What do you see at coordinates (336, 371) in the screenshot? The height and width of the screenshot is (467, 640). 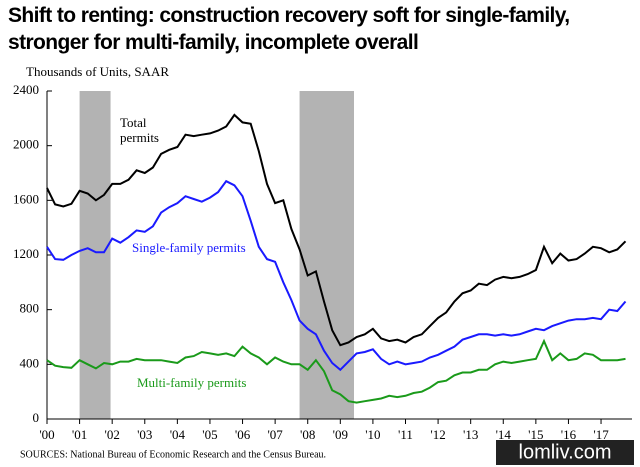 I see `series-line` at bounding box center [336, 371].